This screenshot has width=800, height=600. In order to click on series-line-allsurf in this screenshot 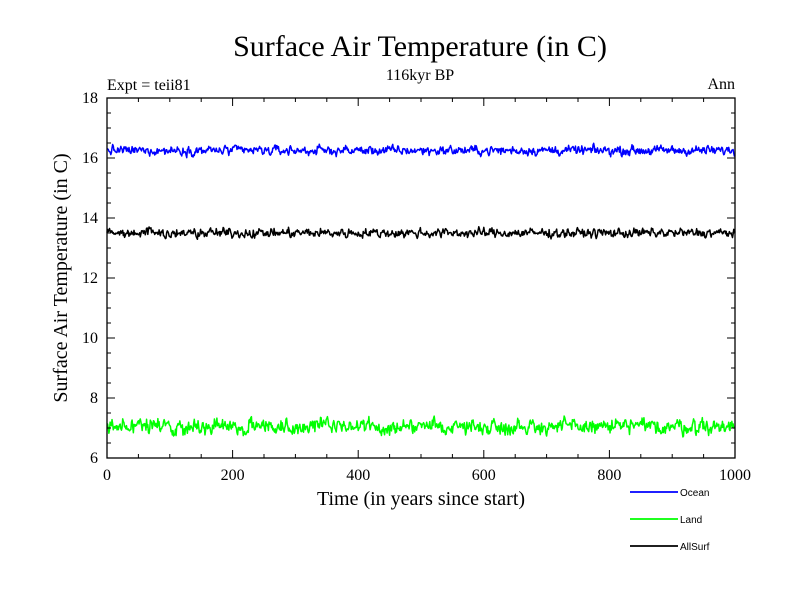, I will do `click(421, 233)`.